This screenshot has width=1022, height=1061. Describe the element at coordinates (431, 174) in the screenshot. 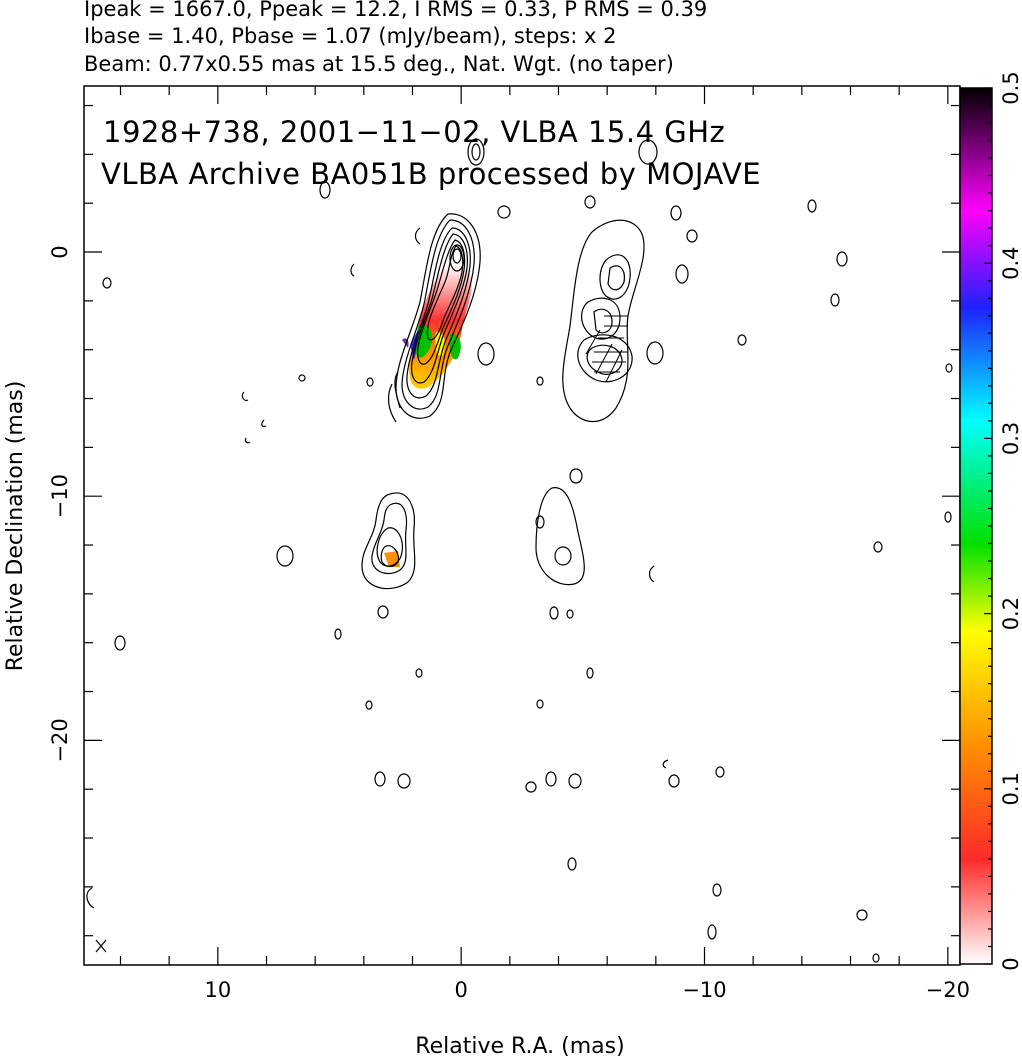

I see `archive-label: VLBA Archive BA051B processed by MOJAVE` at that location.